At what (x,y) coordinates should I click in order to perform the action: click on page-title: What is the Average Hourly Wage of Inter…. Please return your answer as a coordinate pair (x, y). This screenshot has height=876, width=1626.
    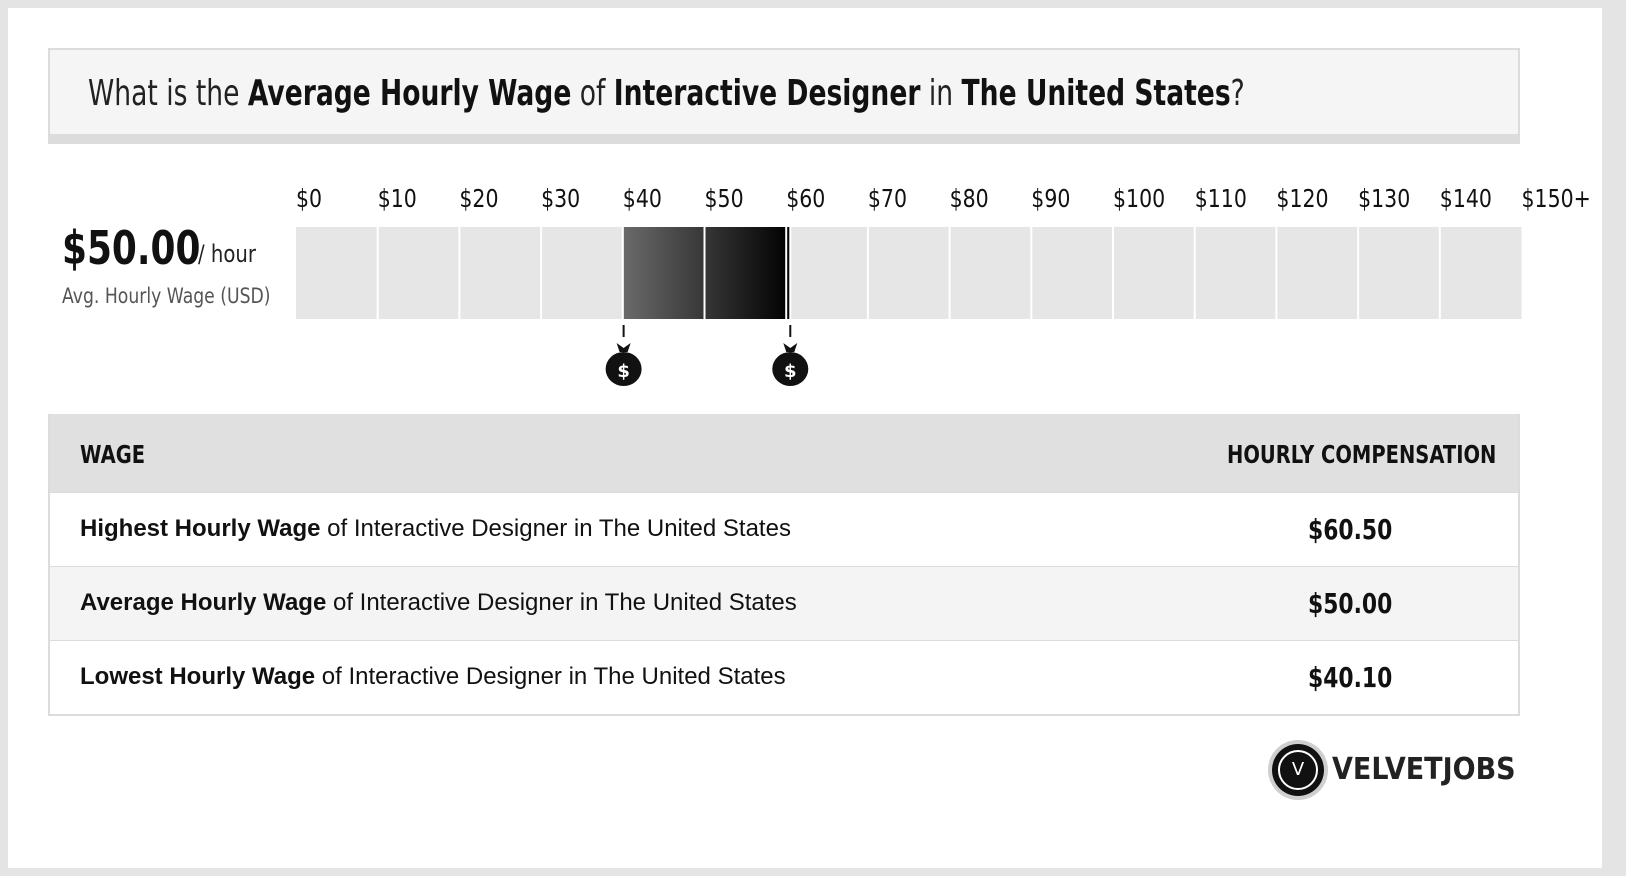
    Looking at the image, I should click on (666, 94).